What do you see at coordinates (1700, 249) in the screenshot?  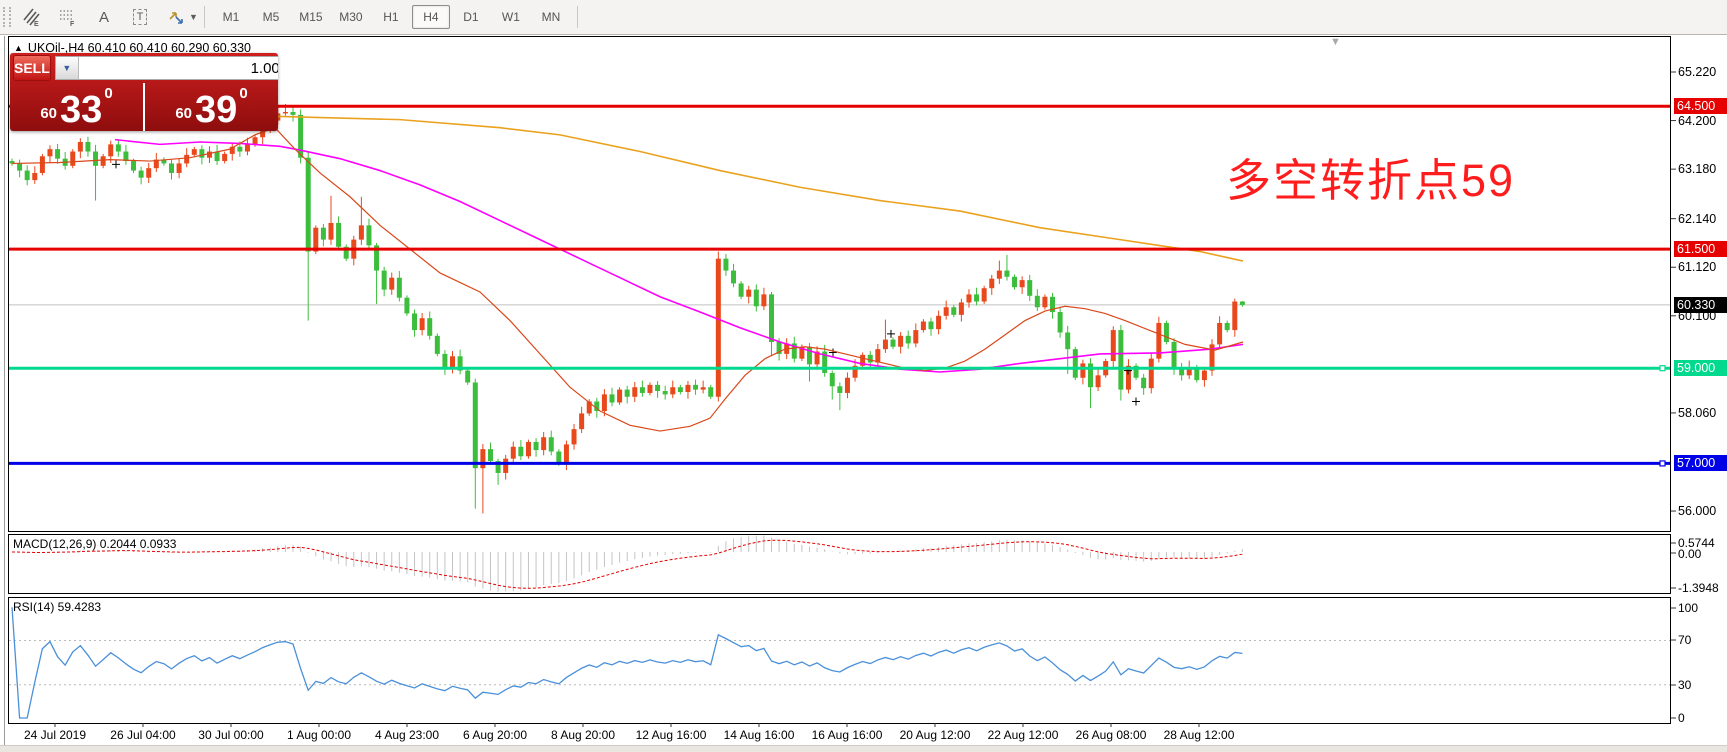 I see `hline-price-badge: 61.500` at bounding box center [1700, 249].